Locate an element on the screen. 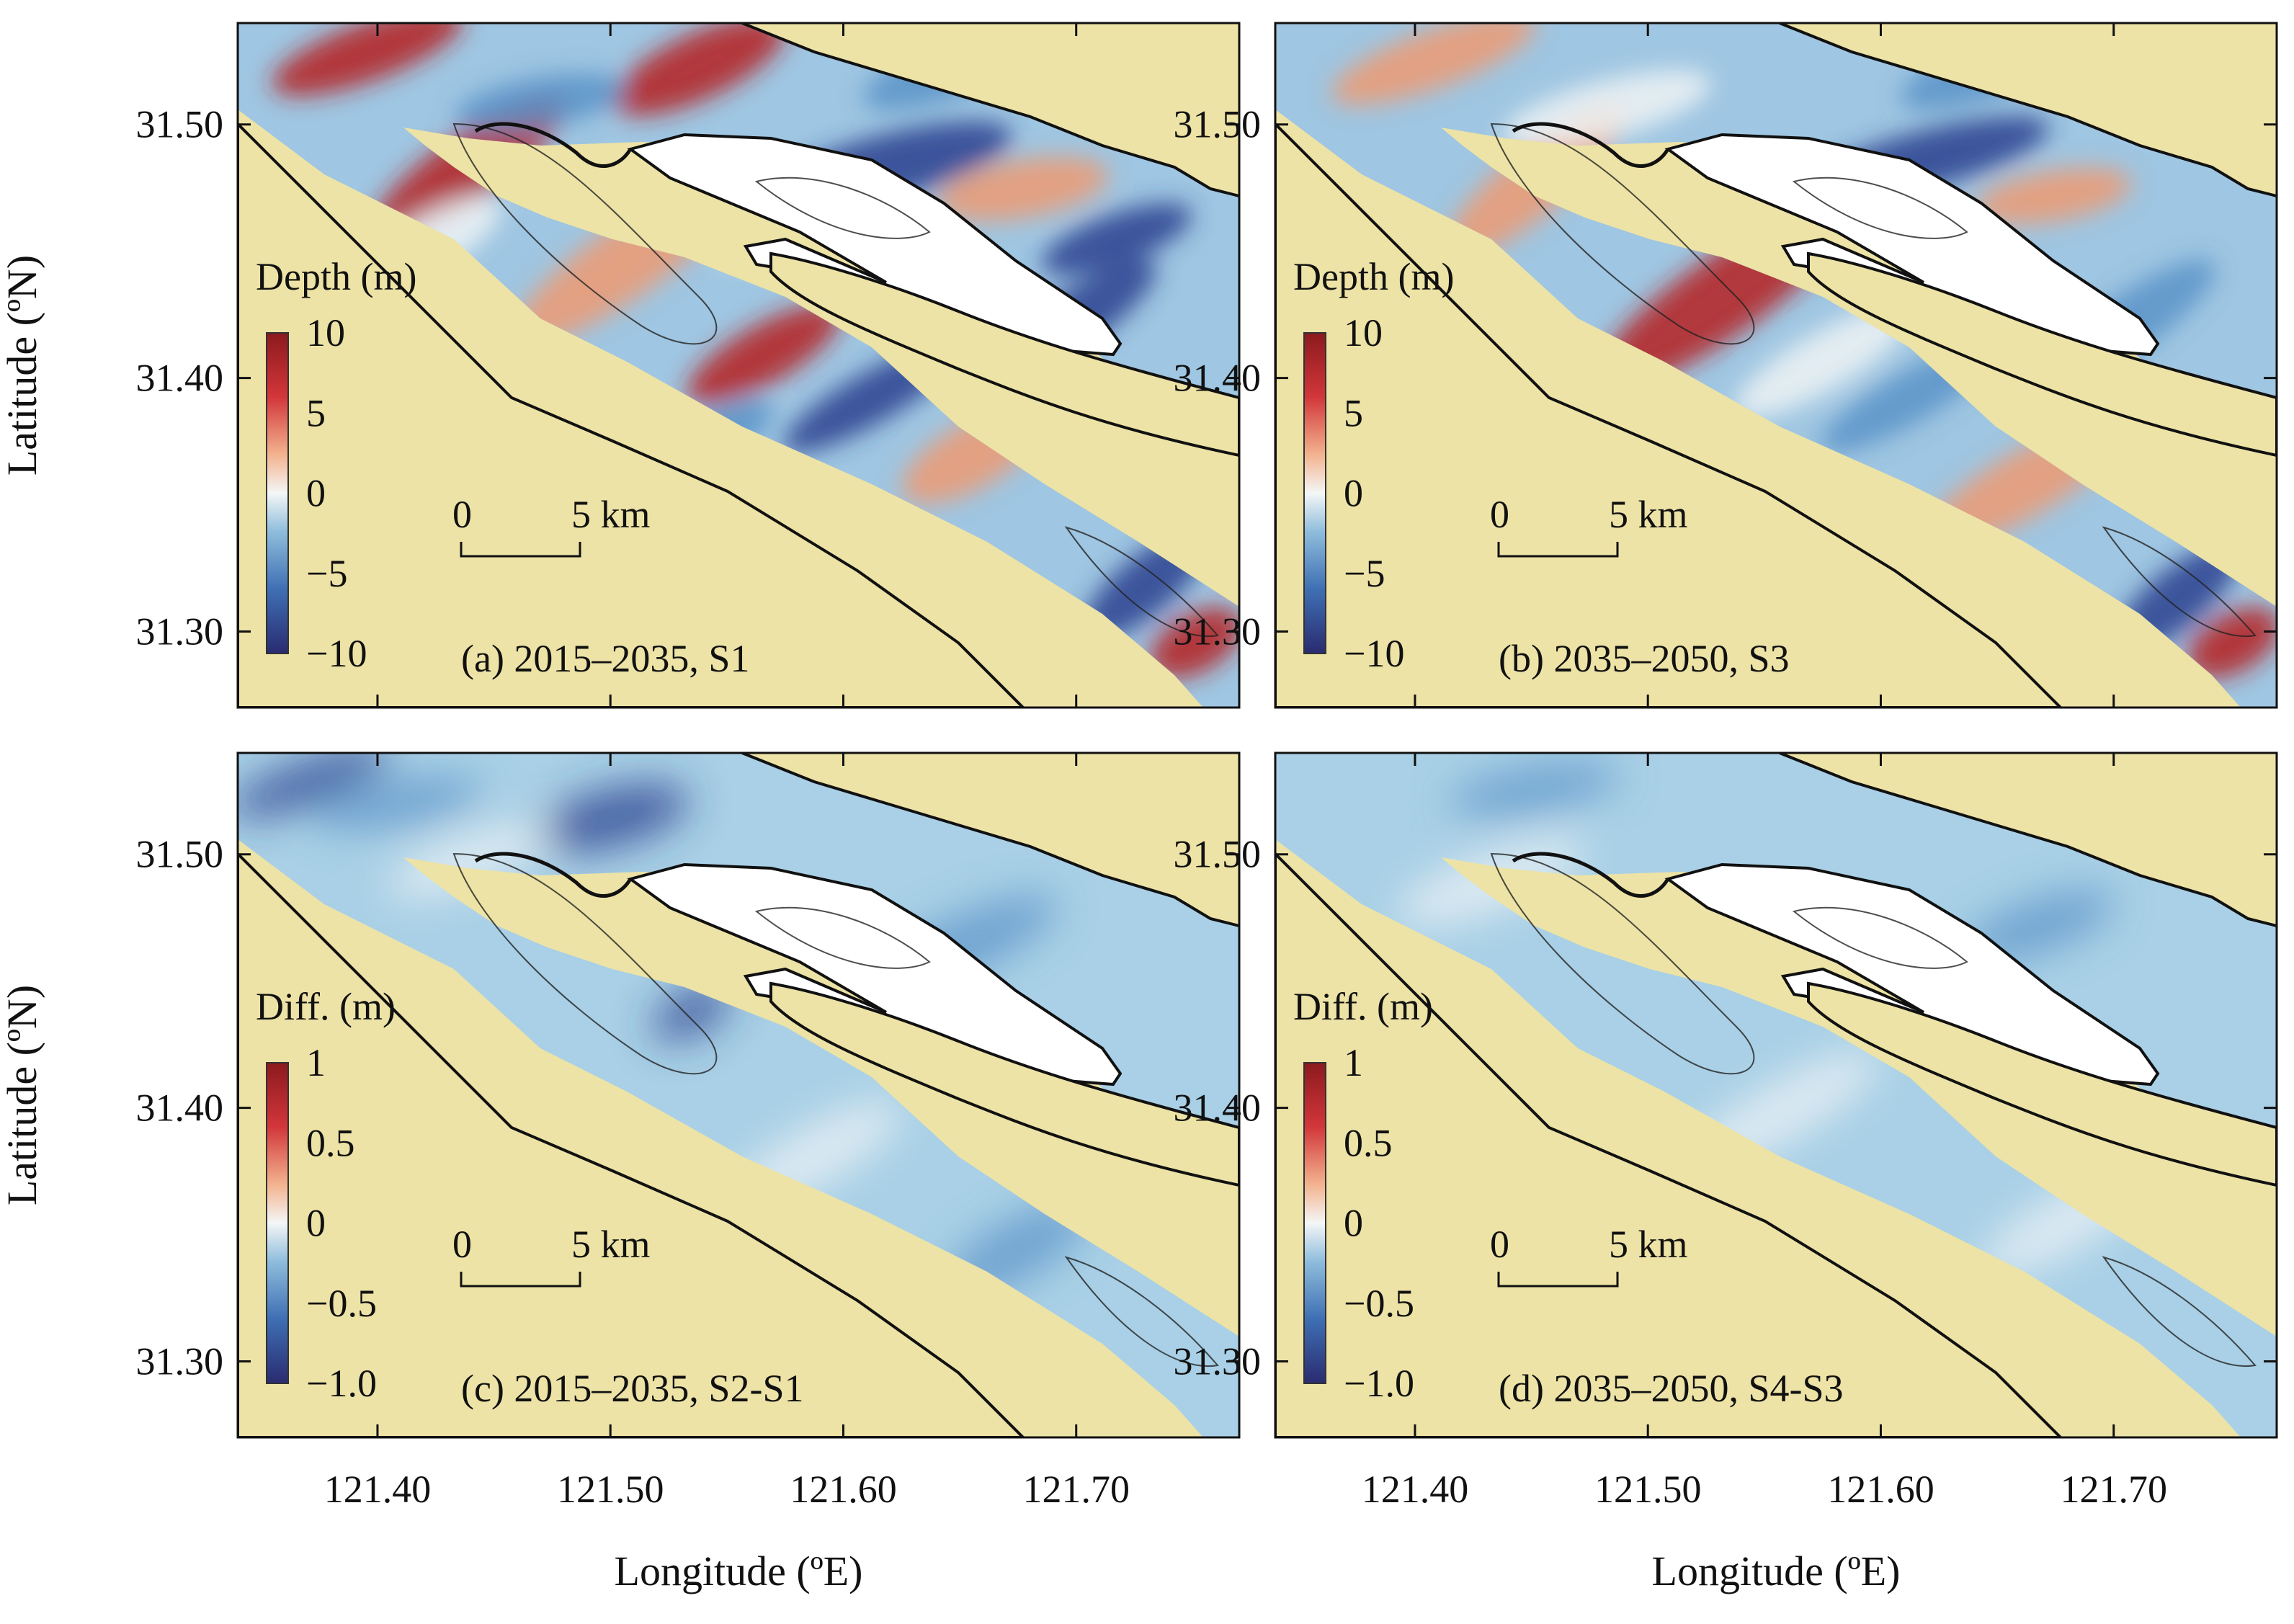 The image size is (2294, 1624). colorbar-tick-label: 10 is located at coordinates (325, 333).